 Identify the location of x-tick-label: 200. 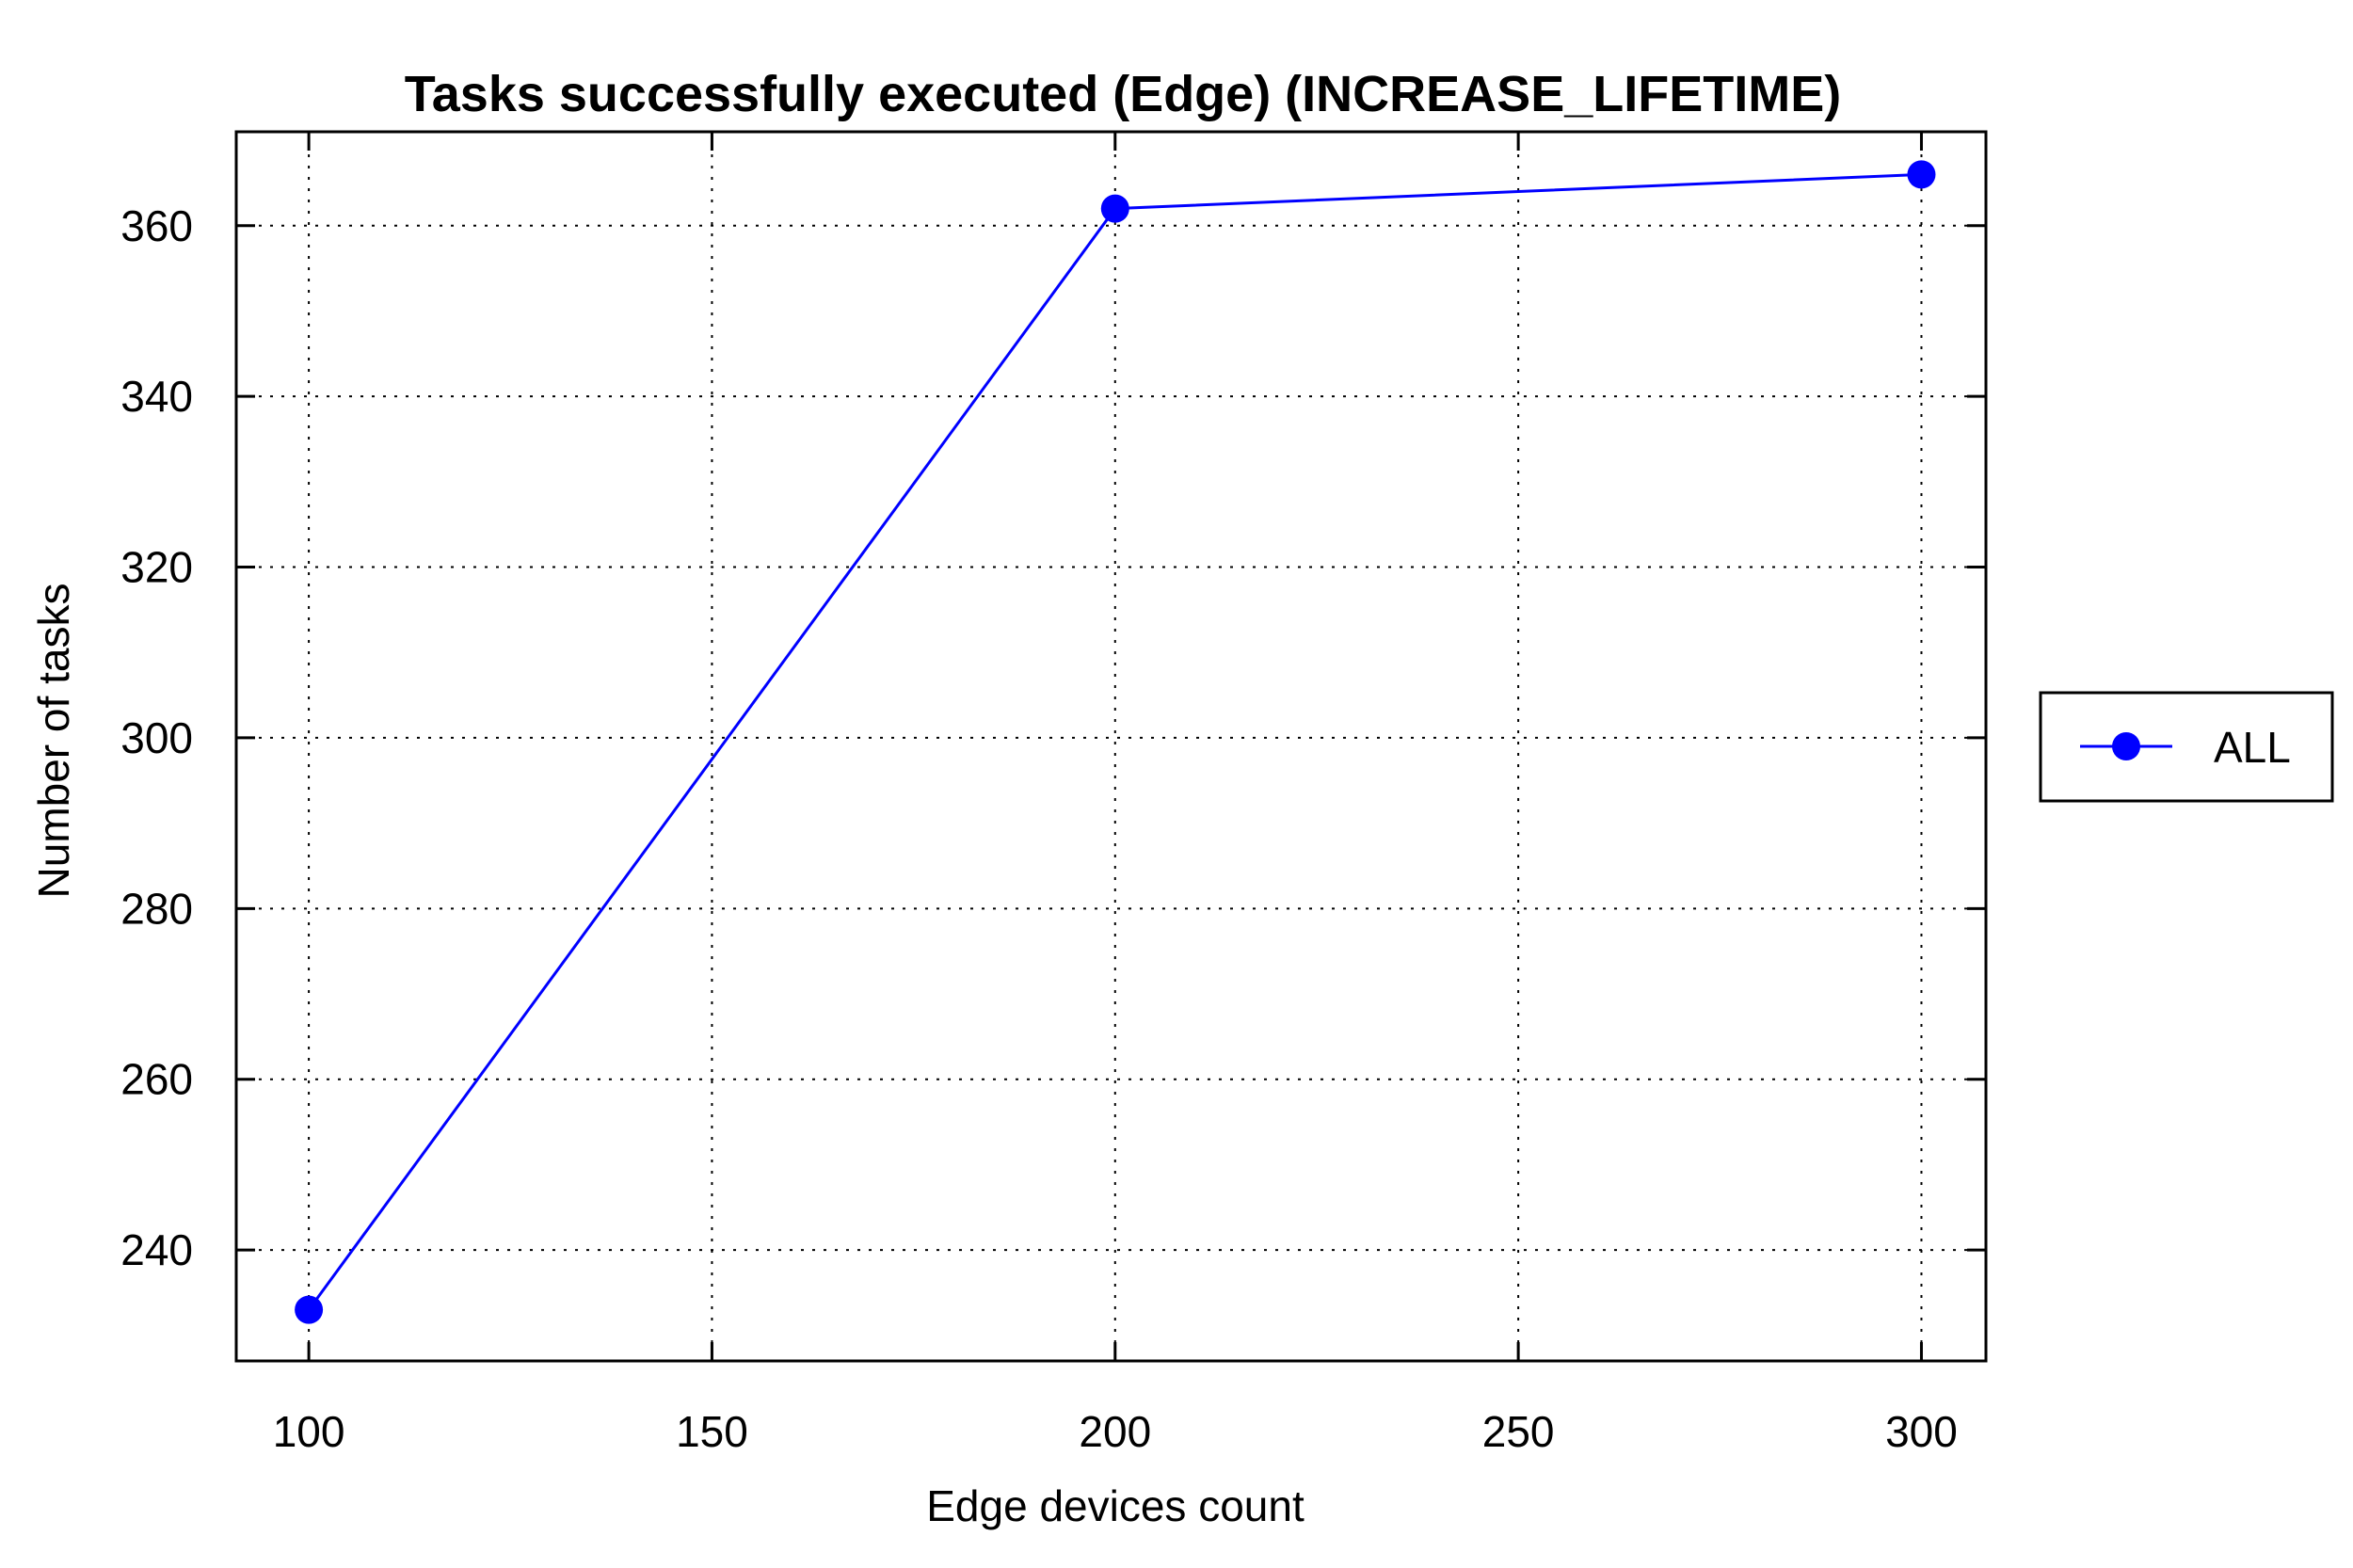
(1115, 1431).